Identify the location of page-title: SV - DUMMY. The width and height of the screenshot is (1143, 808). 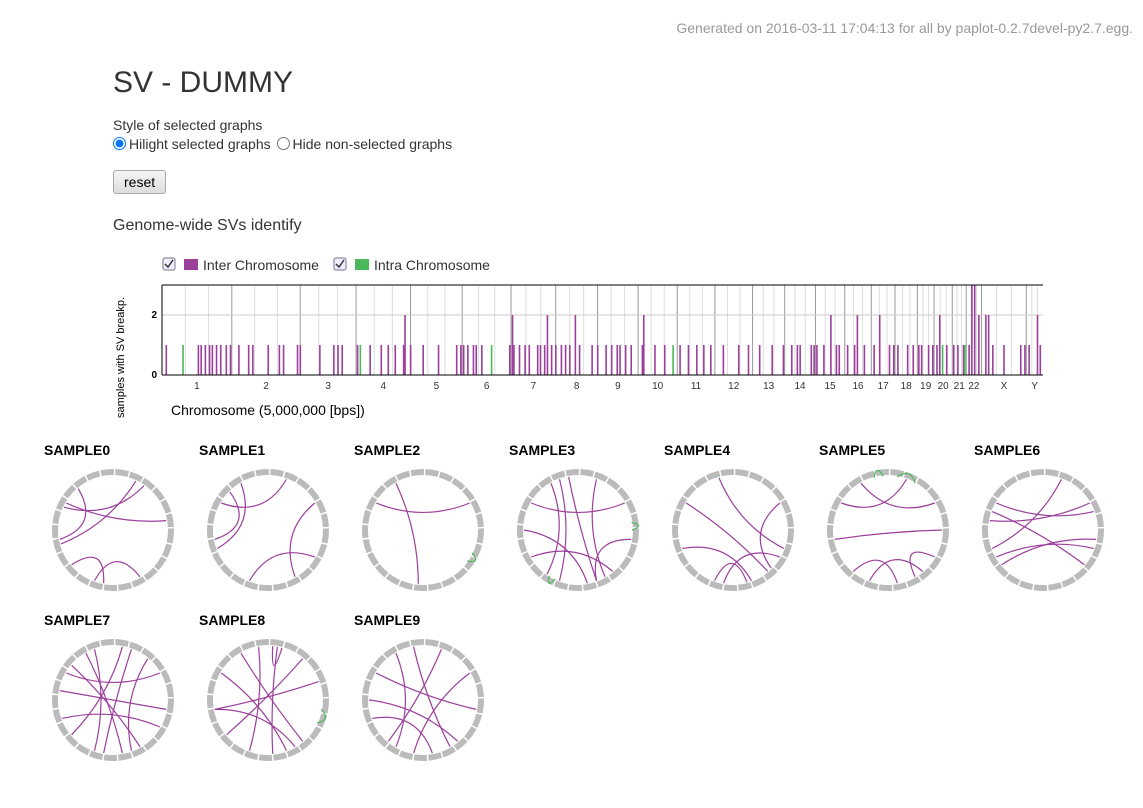
(203, 82).